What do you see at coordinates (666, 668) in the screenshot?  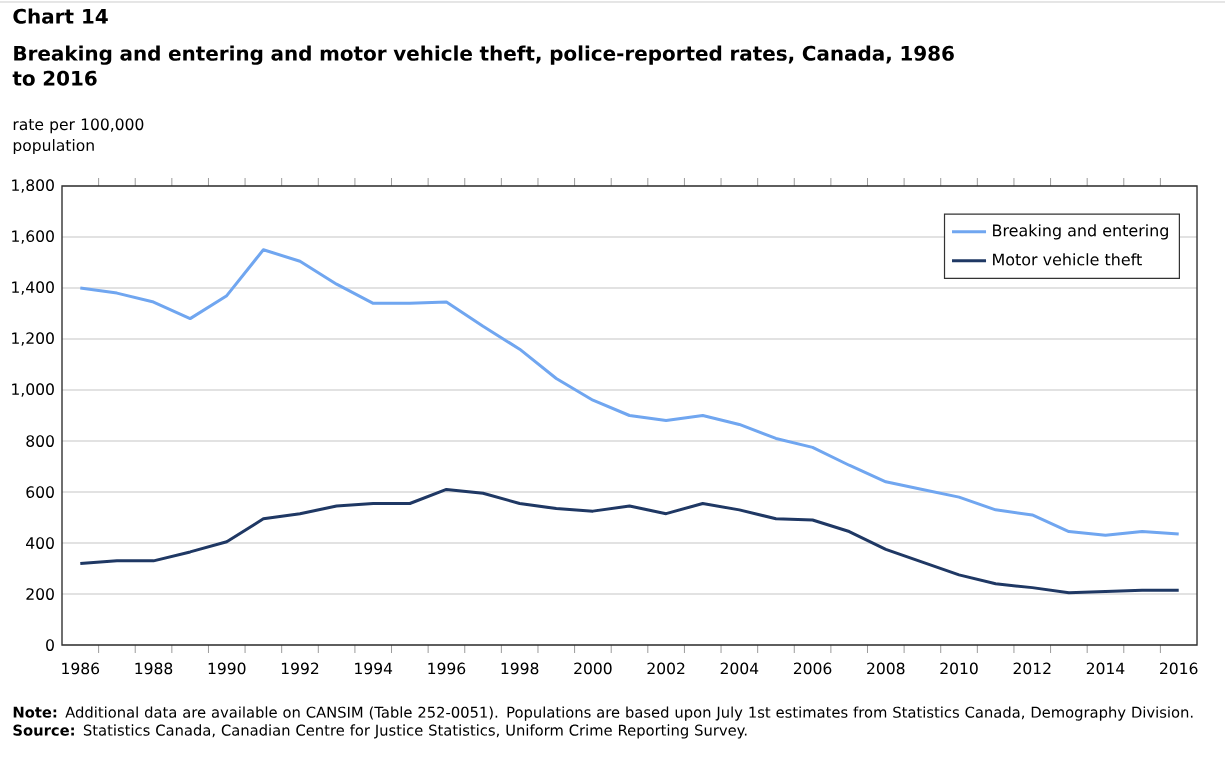 I see `x-tick-label: 2002` at bounding box center [666, 668].